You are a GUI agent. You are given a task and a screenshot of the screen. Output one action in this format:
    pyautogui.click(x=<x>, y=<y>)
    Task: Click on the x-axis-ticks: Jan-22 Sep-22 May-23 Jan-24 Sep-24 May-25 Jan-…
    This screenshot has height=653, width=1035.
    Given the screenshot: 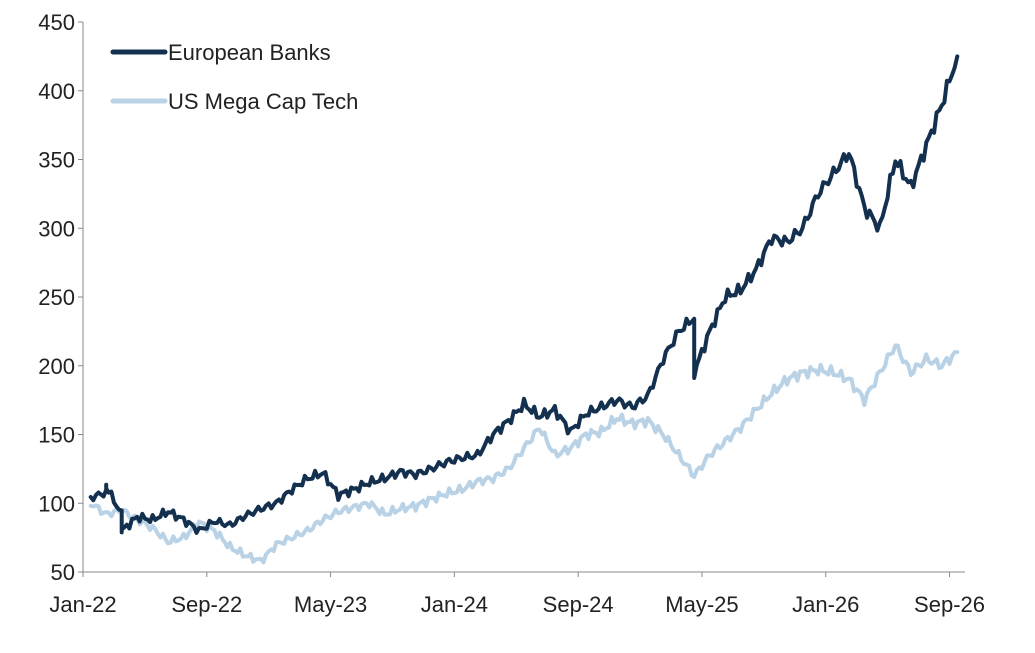 What is the action you would take?
    pyautogui.click(x=517, y=594)
    